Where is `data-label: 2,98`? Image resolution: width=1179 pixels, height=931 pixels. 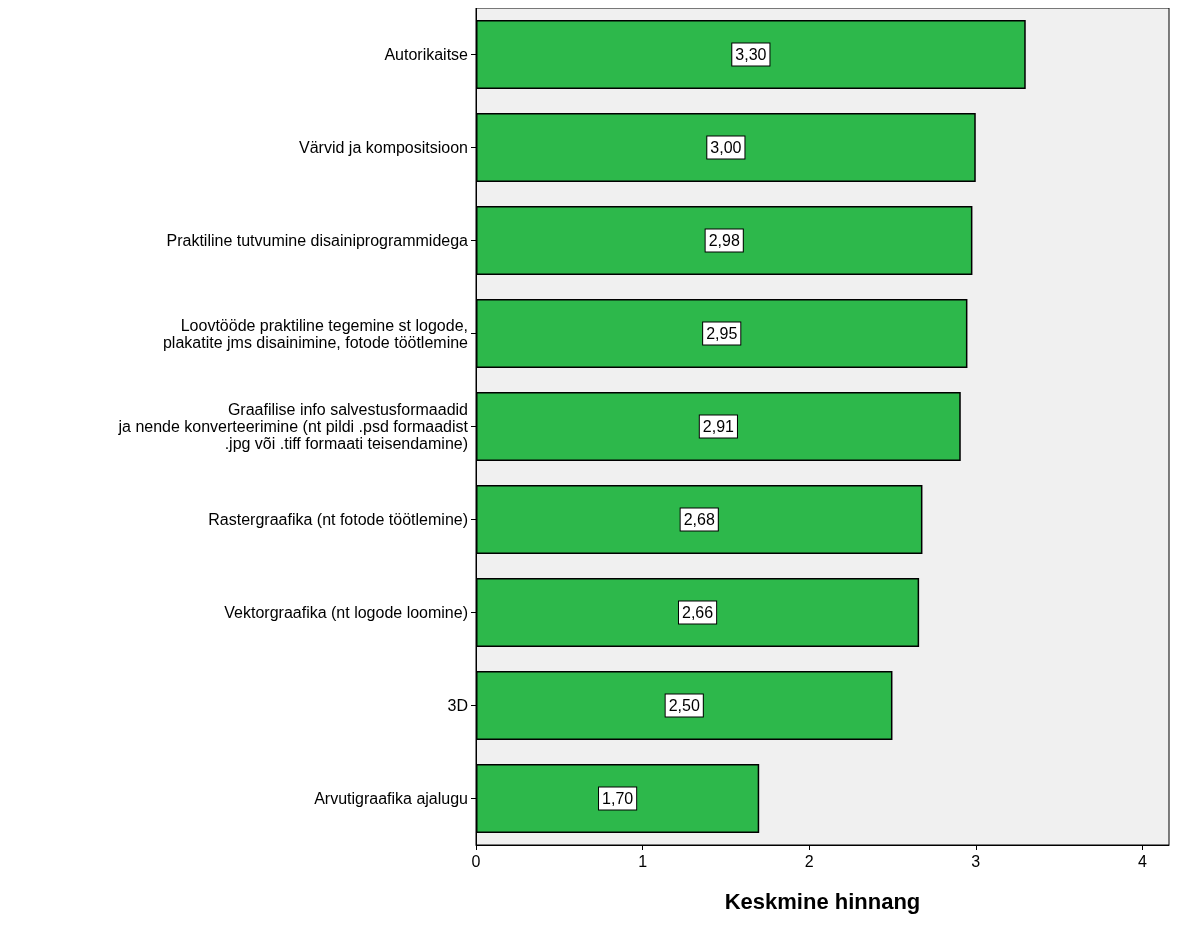
data-label: 2,98 is located at coordinates (724, 240).